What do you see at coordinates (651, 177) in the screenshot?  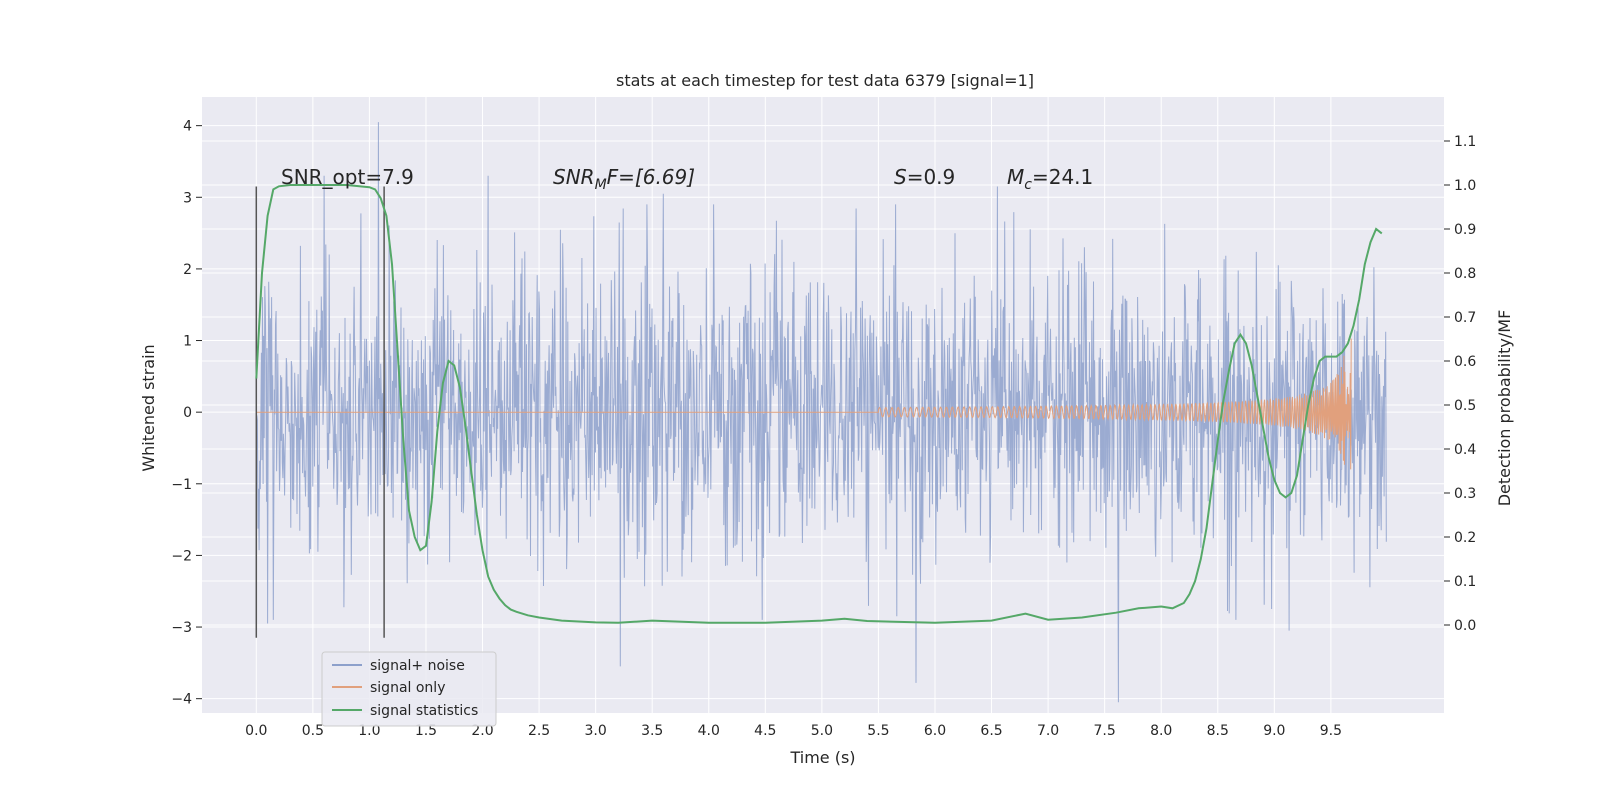 I see `annotation-snr-mf-rest: F=[6.69]` at bounding box center [651, 177].